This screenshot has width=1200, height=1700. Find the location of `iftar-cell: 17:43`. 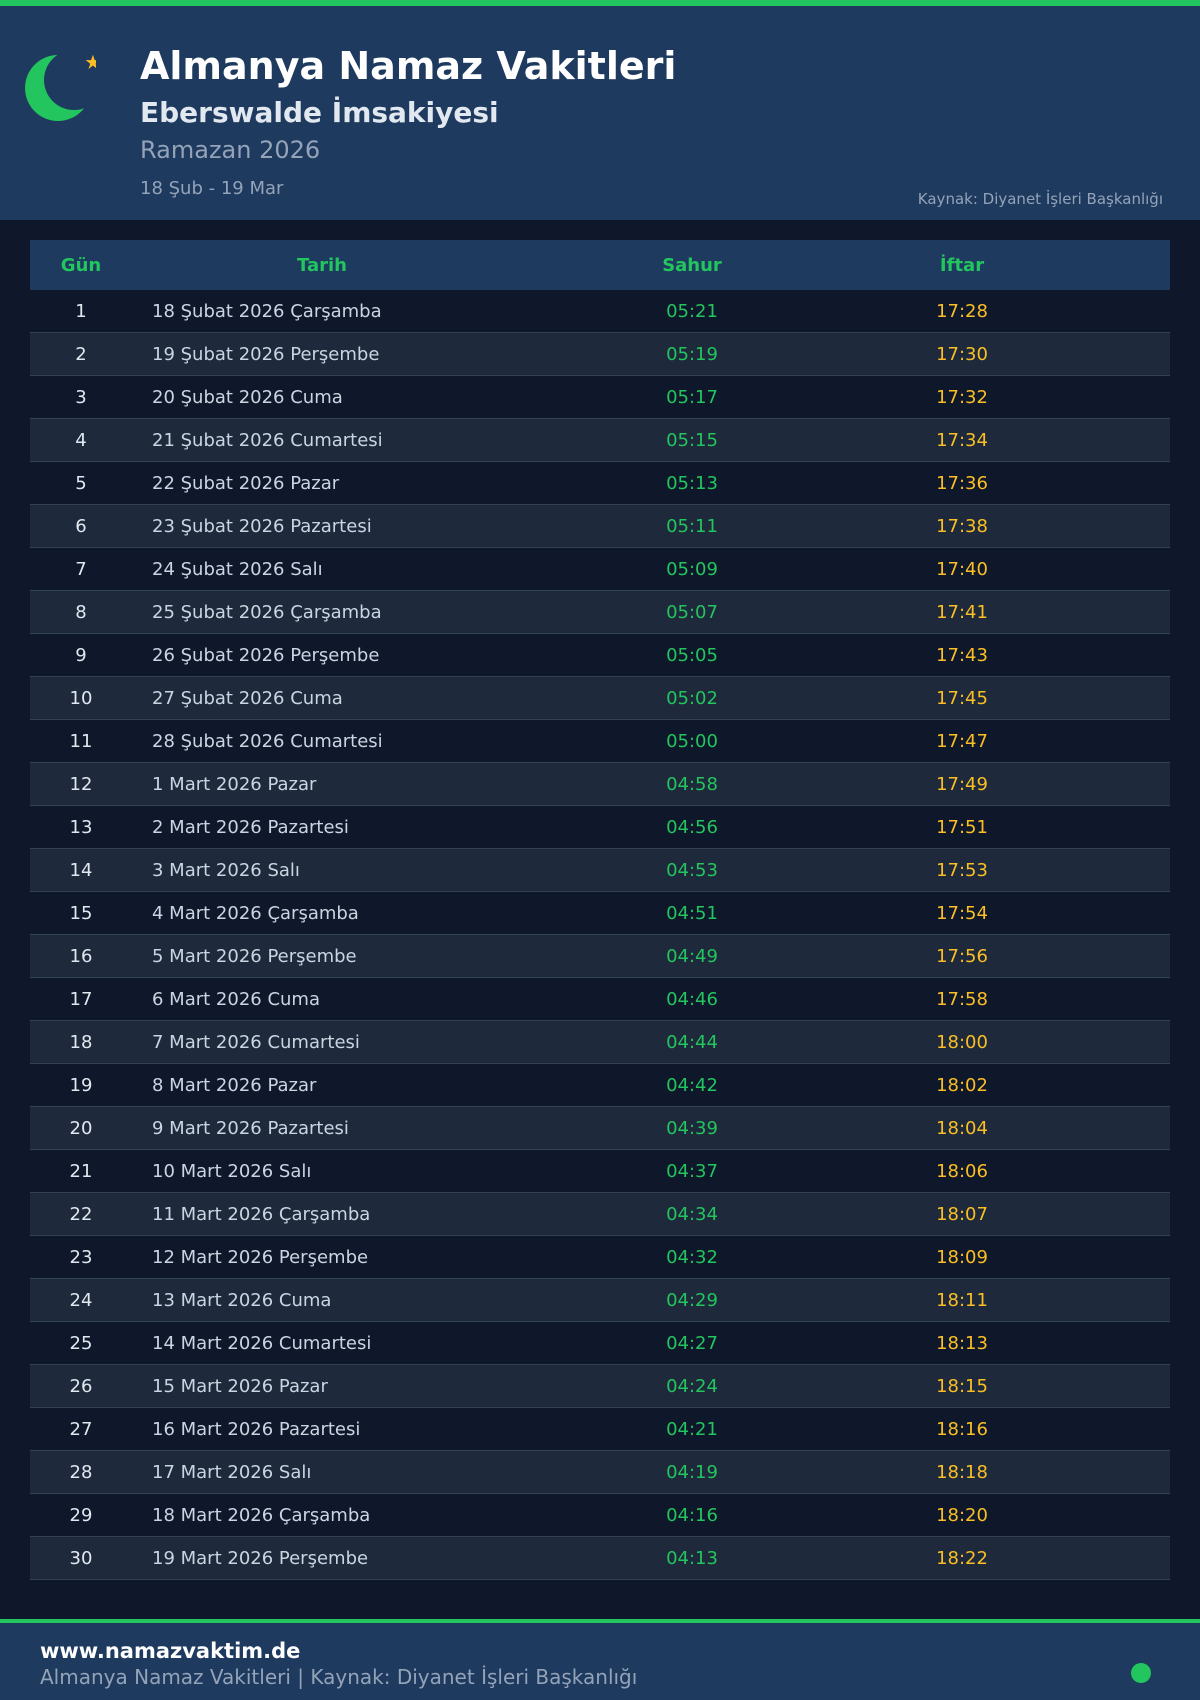

iftar-cell: 17:43 is located at coordinates (962, 655).